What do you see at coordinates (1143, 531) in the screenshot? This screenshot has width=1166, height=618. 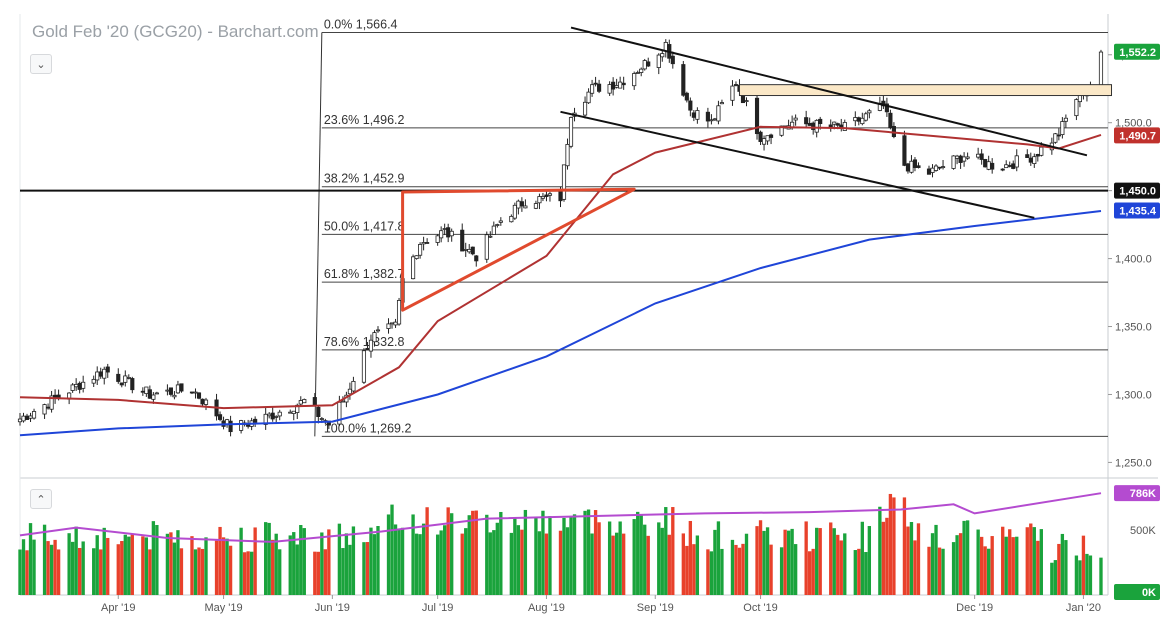 I see `volume-tick-label: 500K` at bounding box center [1143, 531].